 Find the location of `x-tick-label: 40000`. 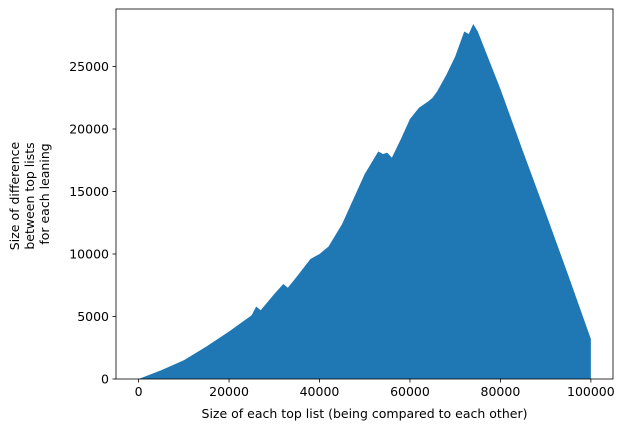

x-tick-label: 40000 is located at coordinates (320, 391).